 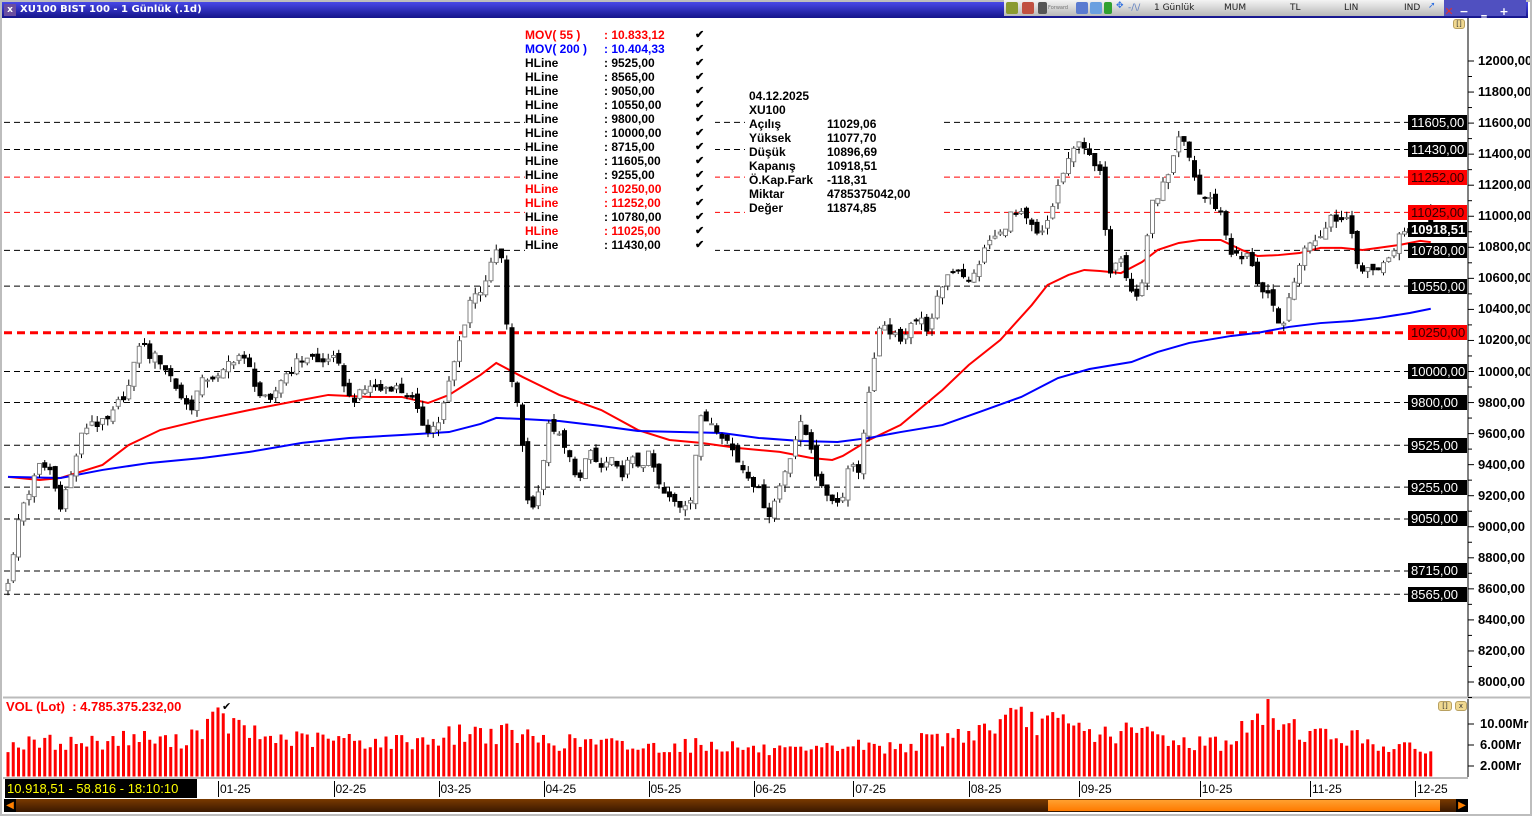 I want to click on legend-name: HLine, so click(x=542, y=77).